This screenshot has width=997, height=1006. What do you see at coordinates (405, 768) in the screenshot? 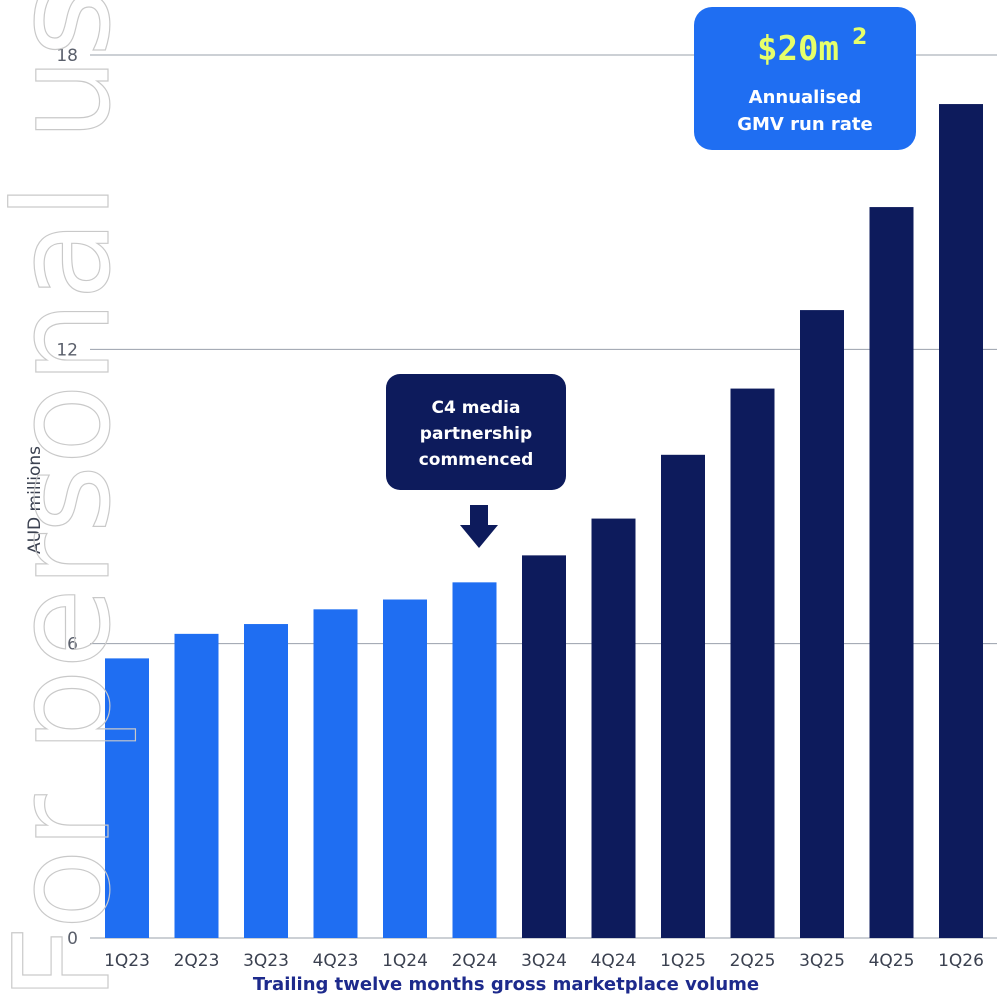
I see `bar-1Q24` at bounding box center [405, 768].